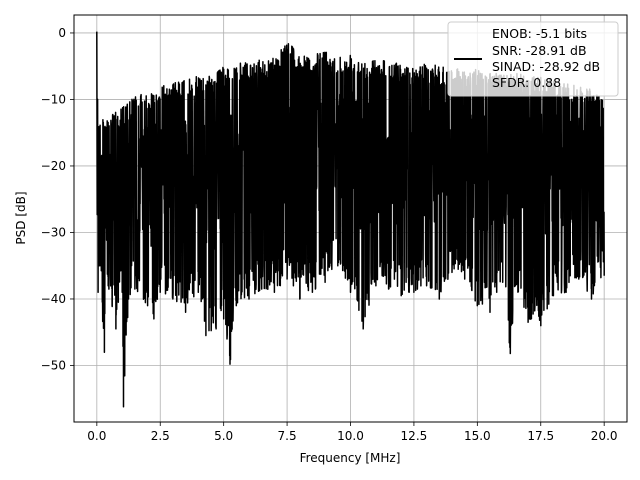 The height and width of the screenshot is (480, 640). What do you see at coordinates (223, 436) in the screenshot?
I see `x-tick-label: 5.0` at bounding box center [223, 436].